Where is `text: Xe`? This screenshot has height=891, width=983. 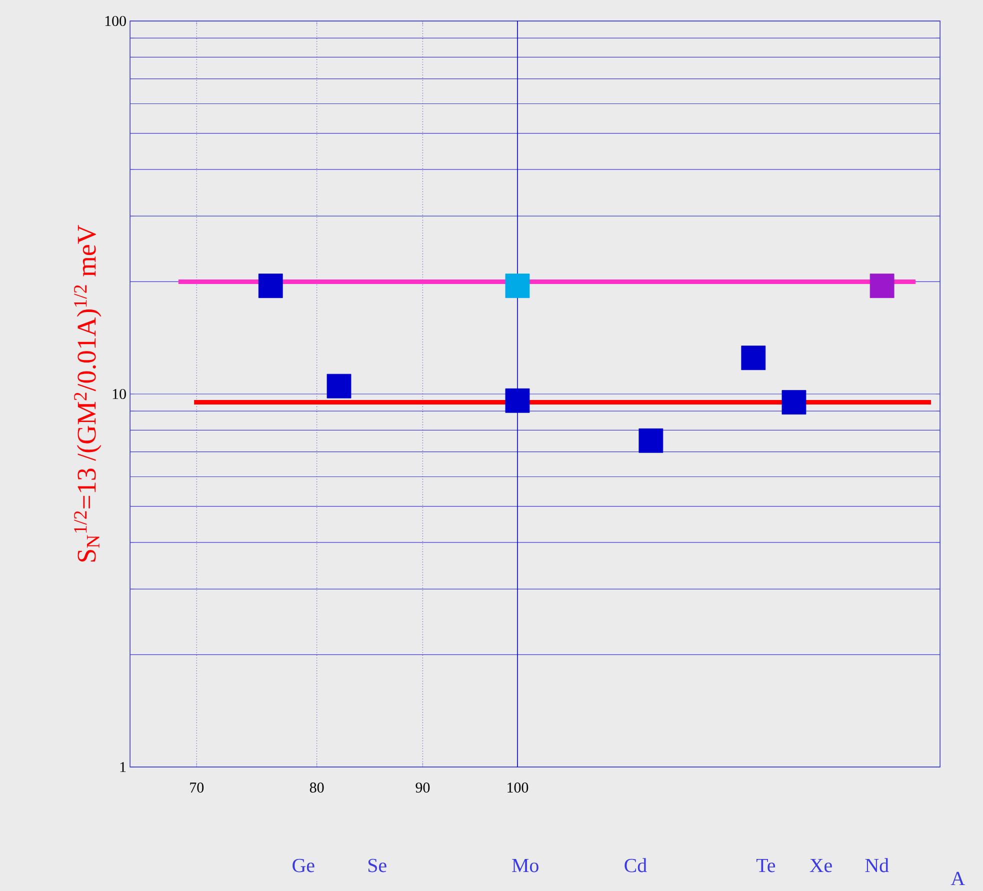 text: Xe is located at coordinates (821, 865).